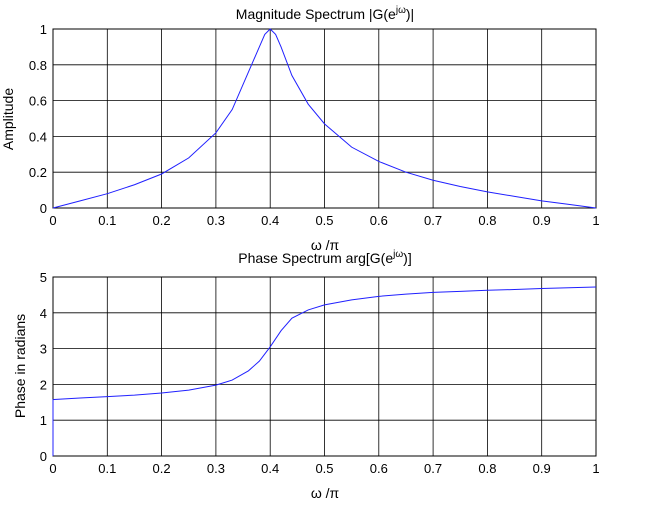 The height and width of the screenshot is (514, 655). Describe the element at coordinates (270, 220) in the screenshot. I see `magnitude-x-tick-label: 0.4` at that location.